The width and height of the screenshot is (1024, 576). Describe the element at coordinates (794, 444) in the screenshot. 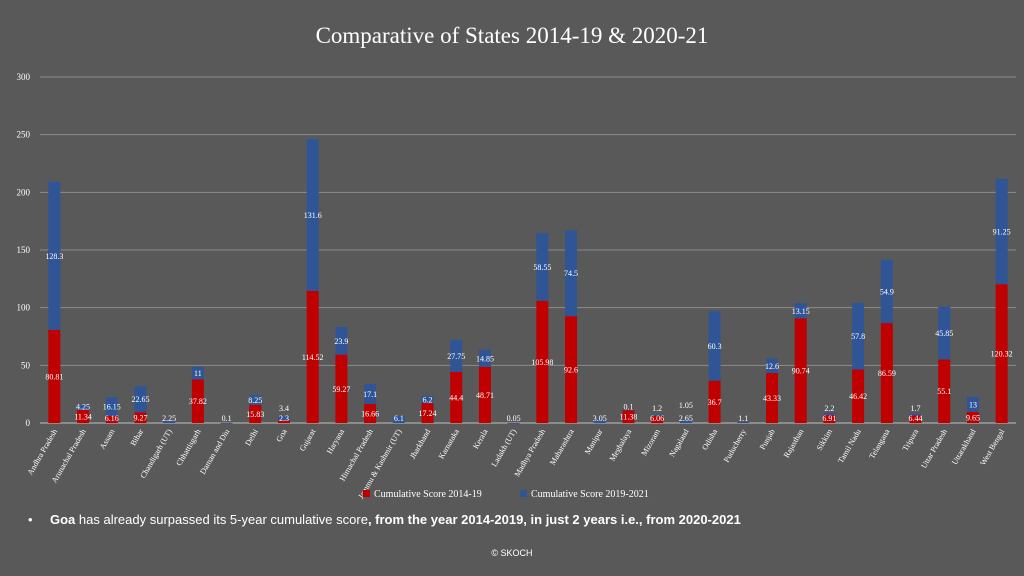

I see `x-tick-label: Rajasthan` at that location.